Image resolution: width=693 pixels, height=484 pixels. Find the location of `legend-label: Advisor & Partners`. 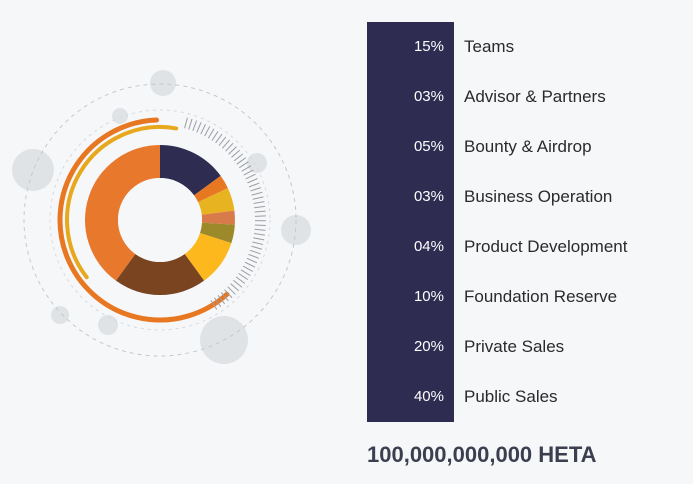

legend-label: Advisor & Partners is located at coordinates (535, 96).